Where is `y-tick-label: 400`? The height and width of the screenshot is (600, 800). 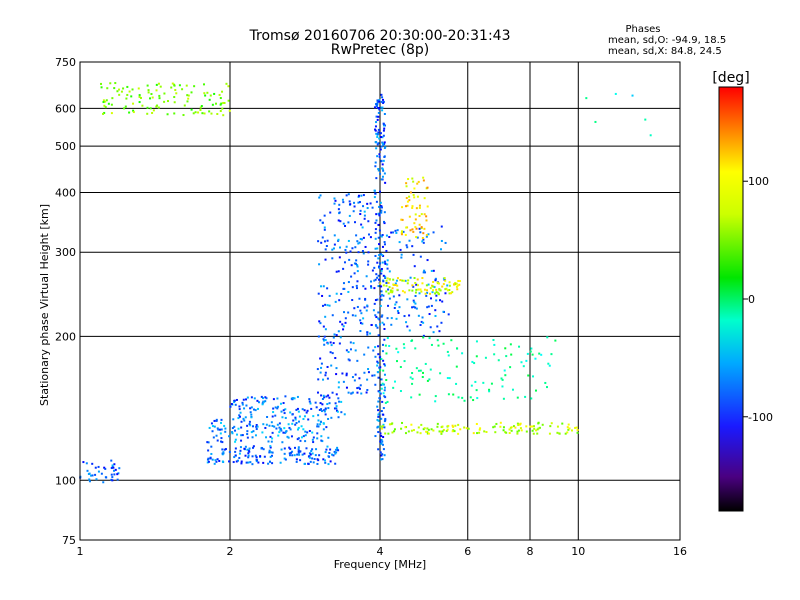
y-tick-label: 400 is located at coordinates (65, 192).